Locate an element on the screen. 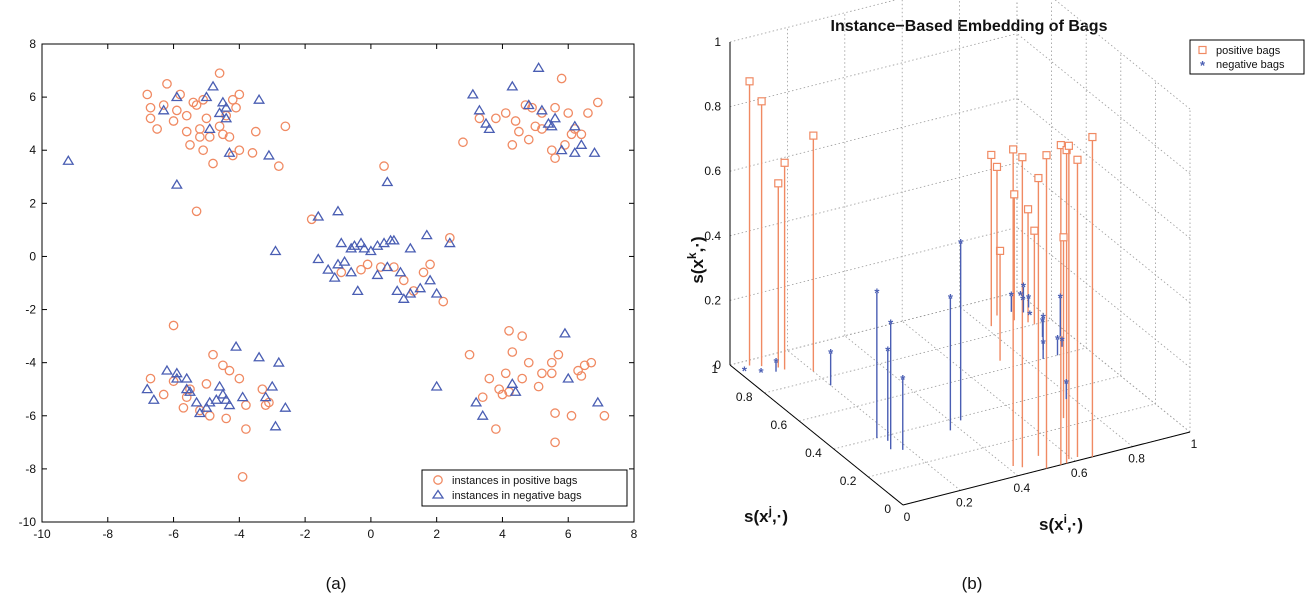 Image resolution: width=1313 pixels, height=599 pixels. legend-a-box is located at coordinates (524, 488).